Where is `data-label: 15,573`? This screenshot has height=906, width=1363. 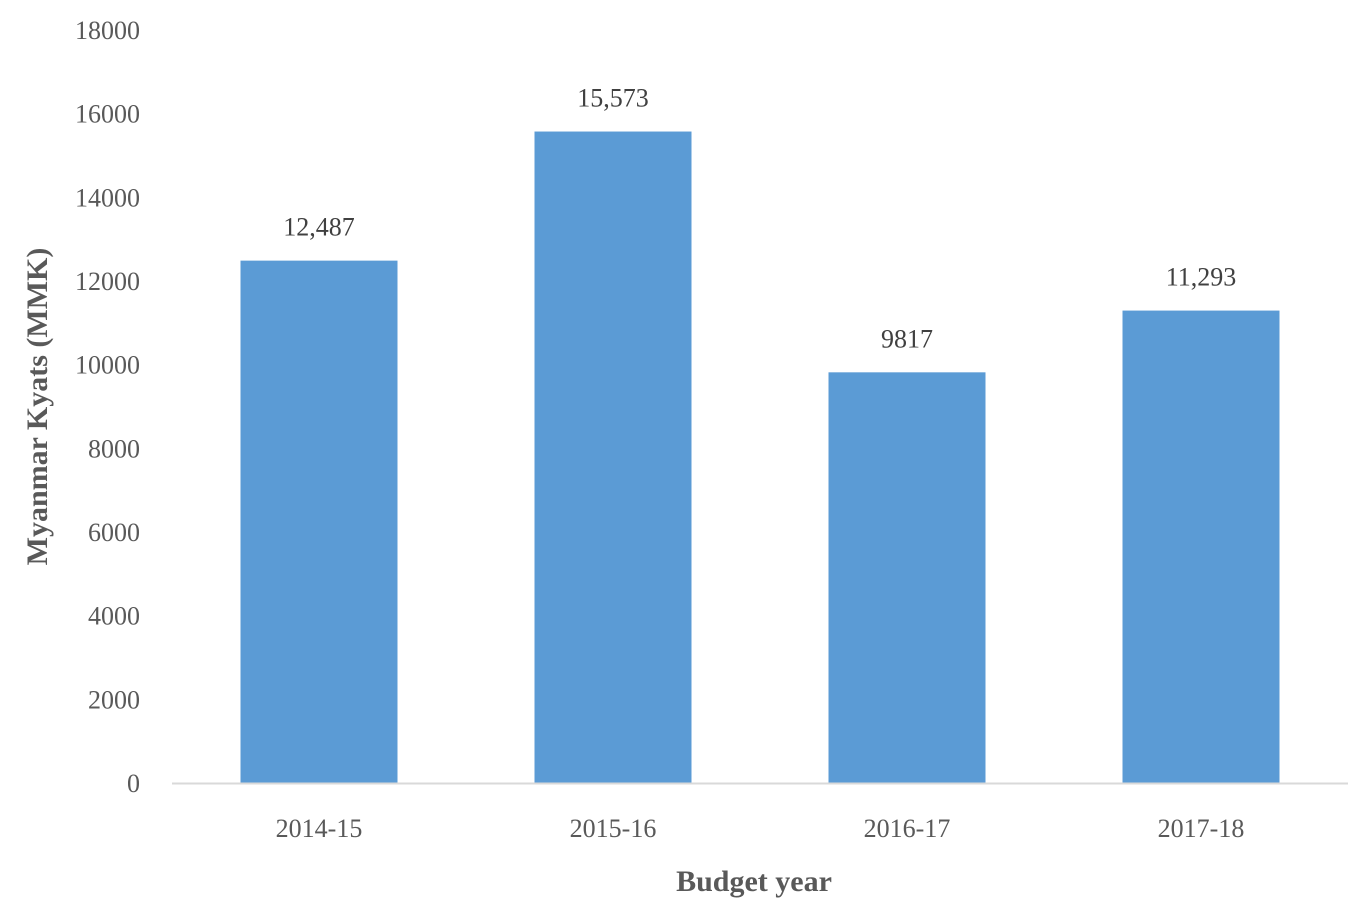
data-label: 15,573 is located at coordinates (613, 98).